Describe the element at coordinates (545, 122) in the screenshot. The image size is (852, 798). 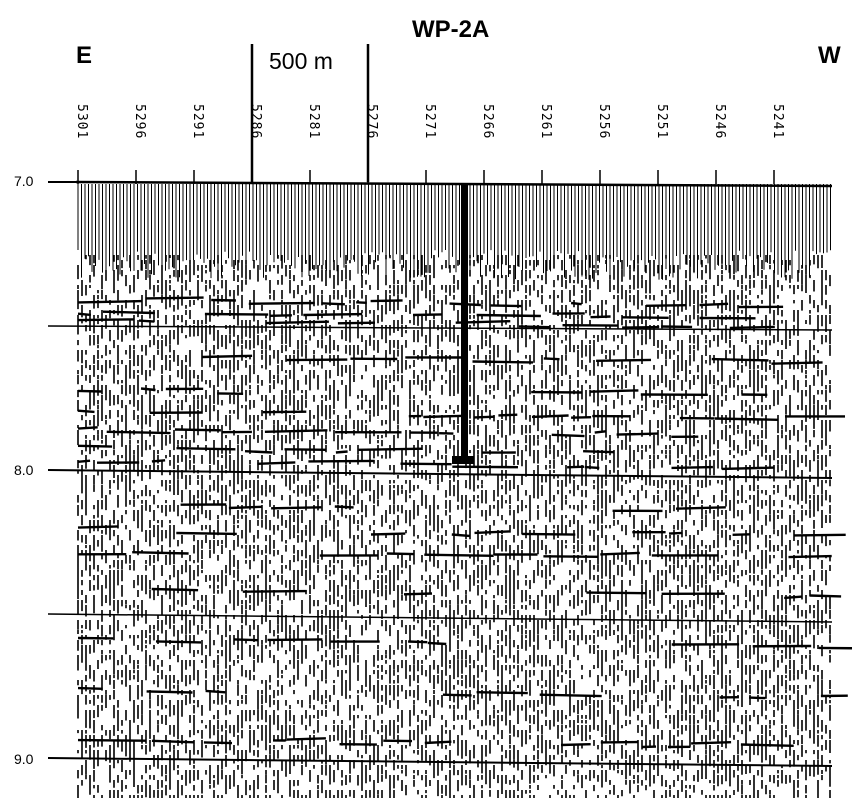
I see `cdp-label: 5261` at that location.